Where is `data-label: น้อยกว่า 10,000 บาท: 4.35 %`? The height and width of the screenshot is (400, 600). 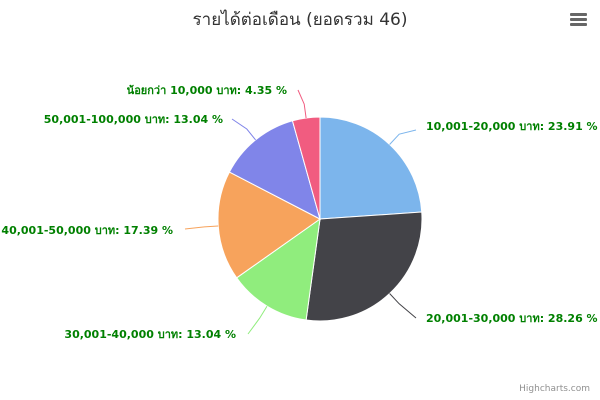
data-label: น้อยกว่า 10,000 บาท: 4.35 % is located at coordinates (207, 90).